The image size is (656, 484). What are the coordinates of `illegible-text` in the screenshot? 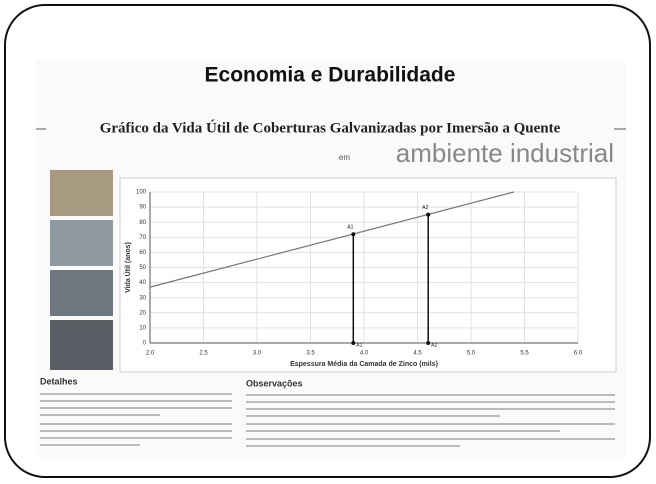 It's located at (327, 420).